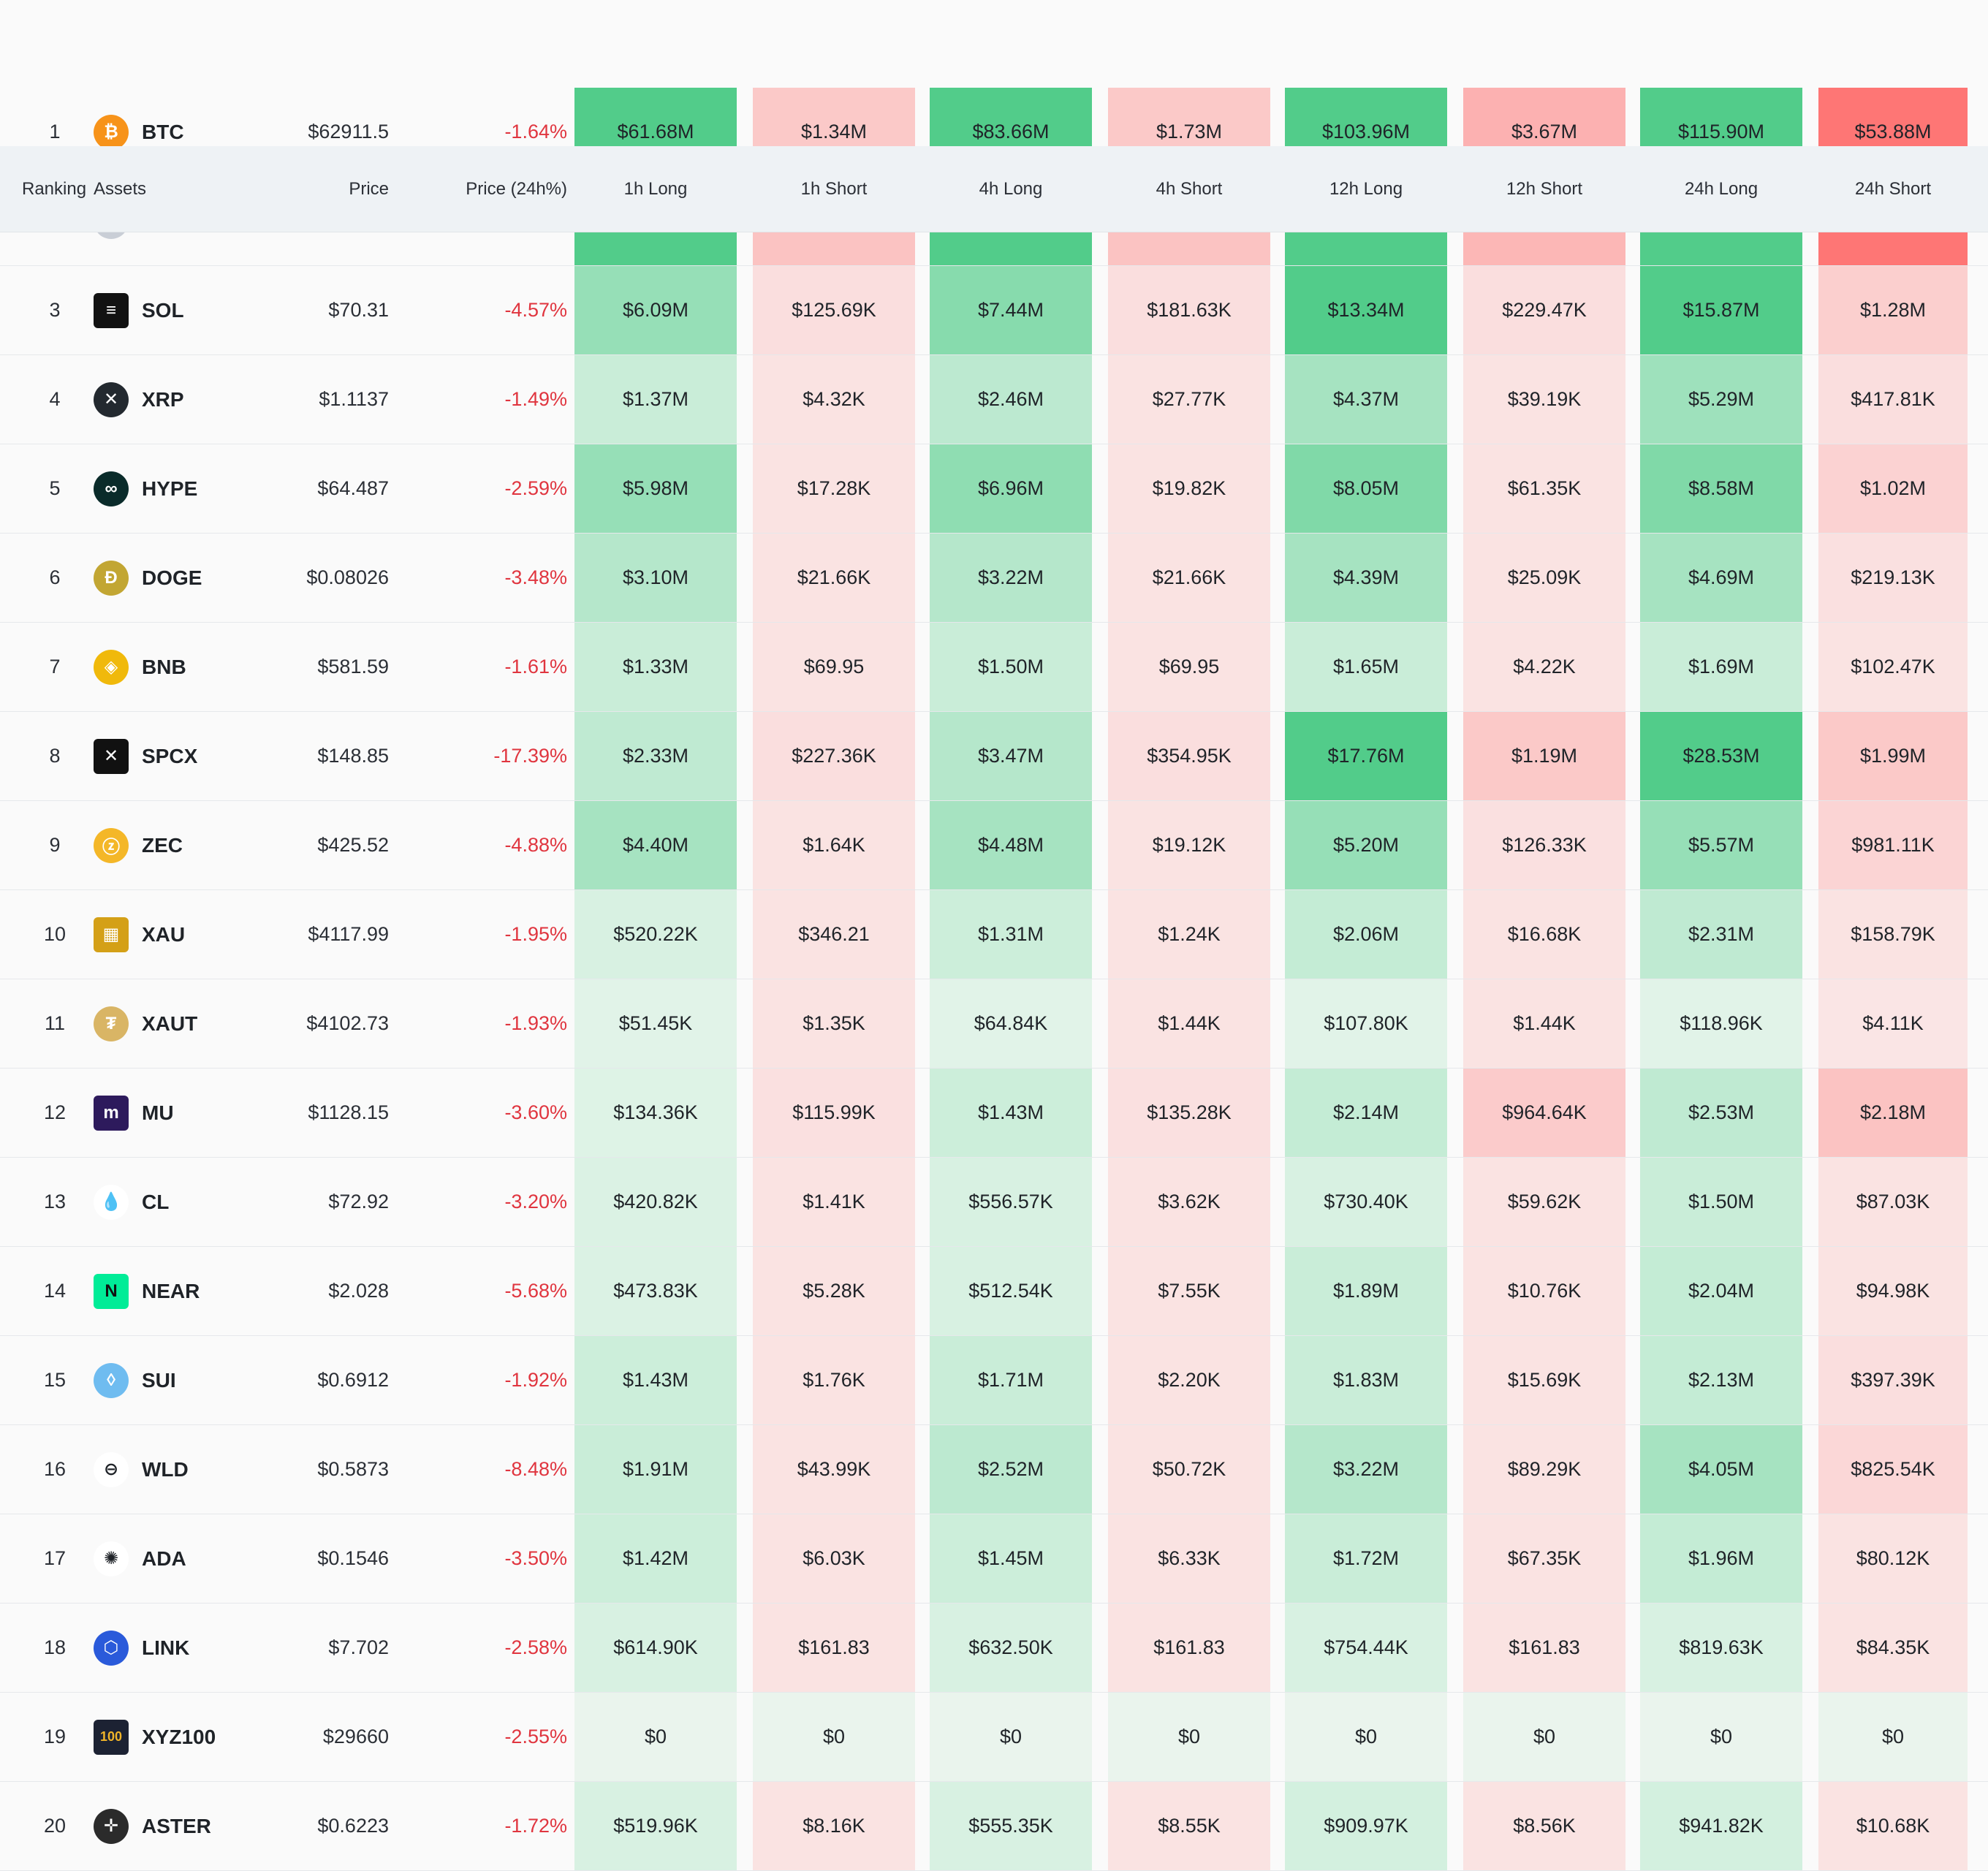  What do you see at coordinates (1011, 756) in the screenshot?
I see `long-liquidation-cell: $3.47M` at bounding box center [1011, 756].